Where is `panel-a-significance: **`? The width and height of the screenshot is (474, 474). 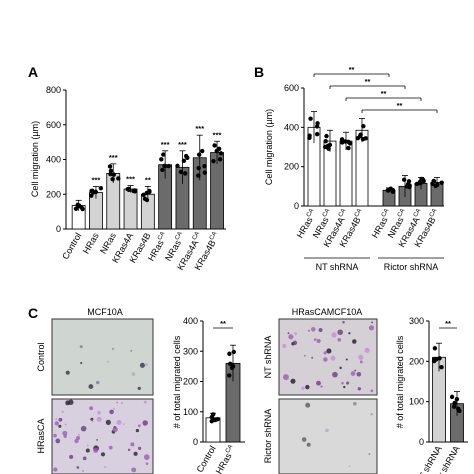 panel-a-significance: ** is located at coordinates (148, 179).